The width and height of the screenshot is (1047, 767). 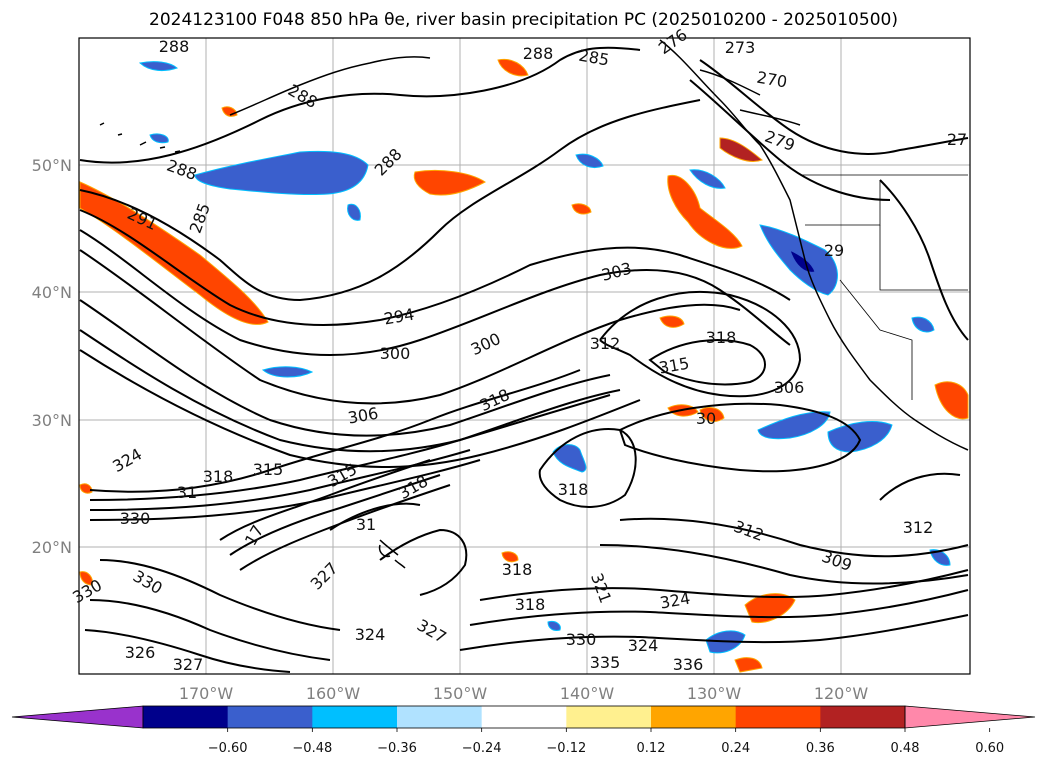 What do you see at coordinates (460, 693) in the screenshot?
I see `longitude-label: 150°W` at bounding box center [460, 693].